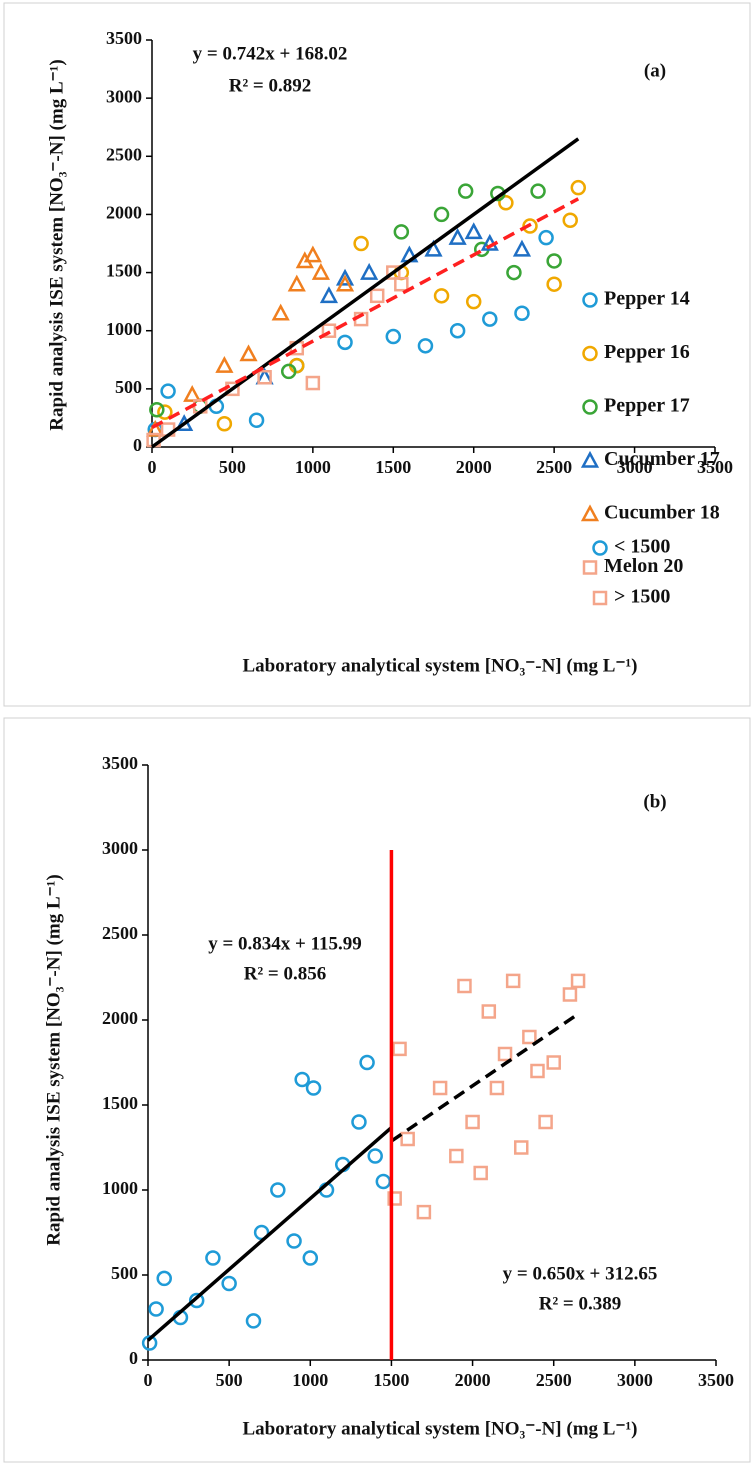  I want to click on x-tick-label: 500, so click(232, 467).